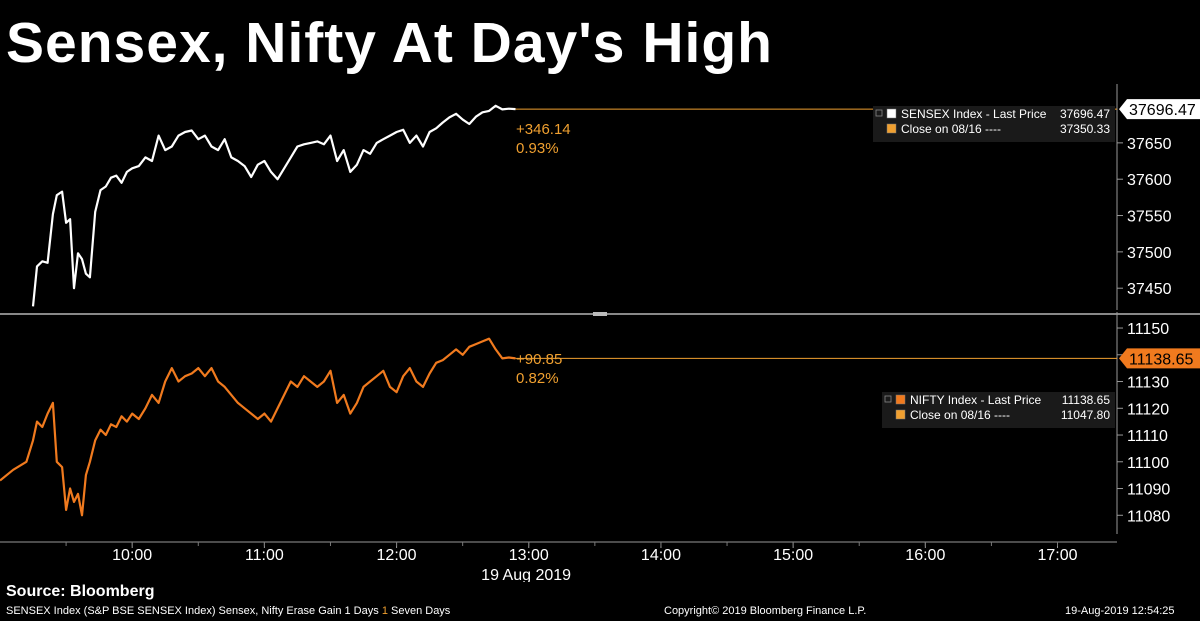  I want to click on y-tick-label: 37500, so click(1149, 253).